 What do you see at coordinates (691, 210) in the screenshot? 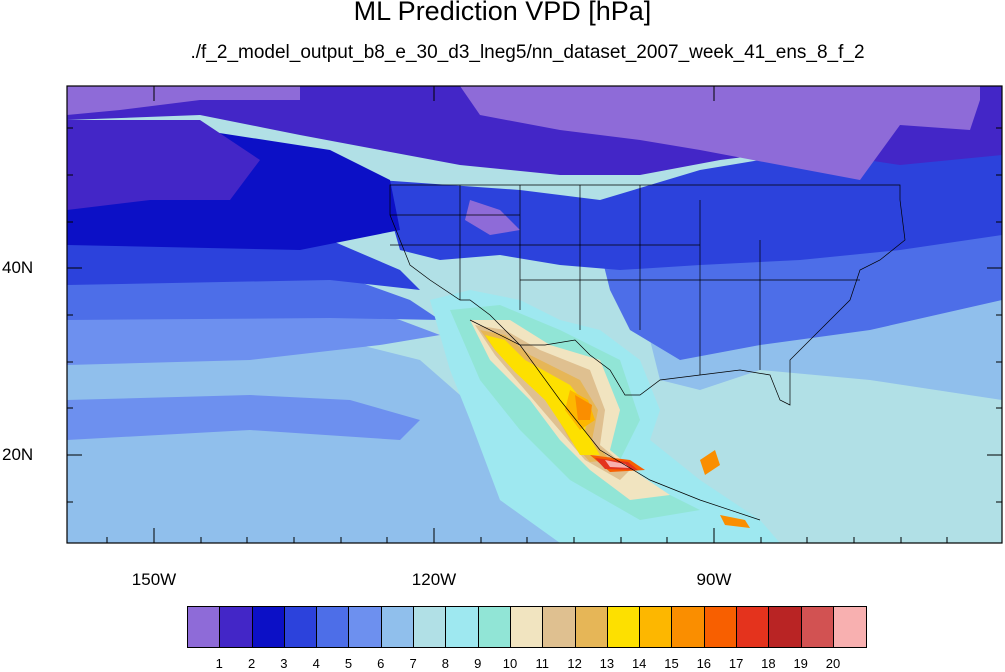
I see `field-blue-north` at bounding box center [691, 210].